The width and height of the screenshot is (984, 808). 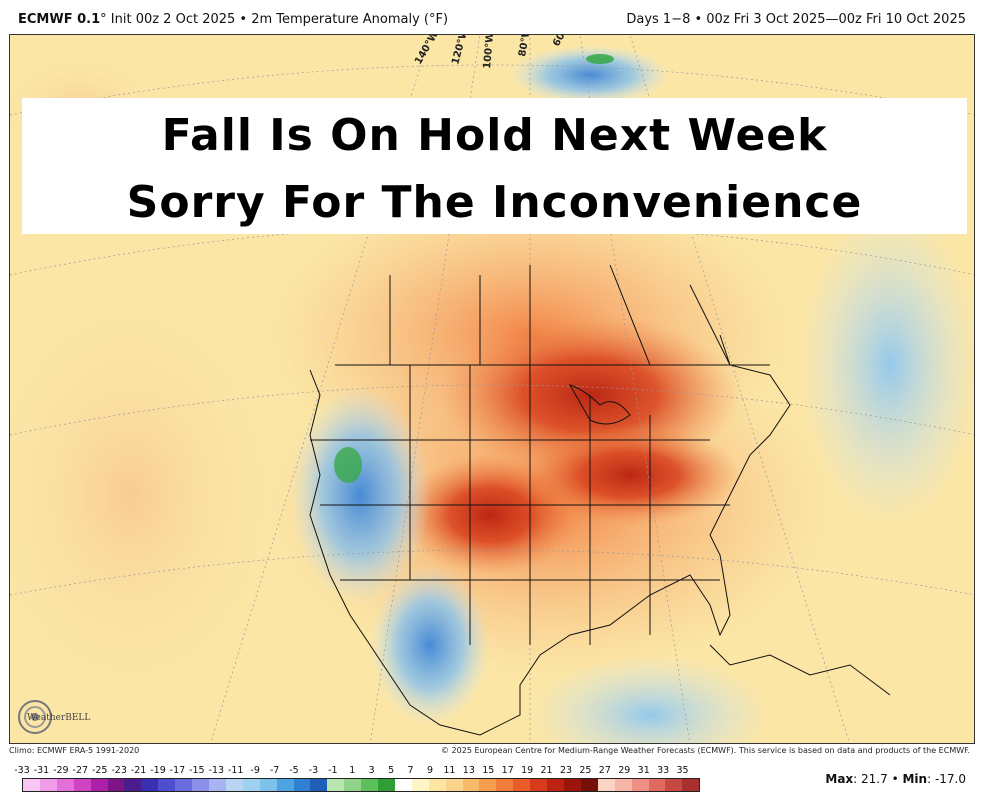 I want to click on colorbar-tick-label: 31, so click(x=643, y=770).